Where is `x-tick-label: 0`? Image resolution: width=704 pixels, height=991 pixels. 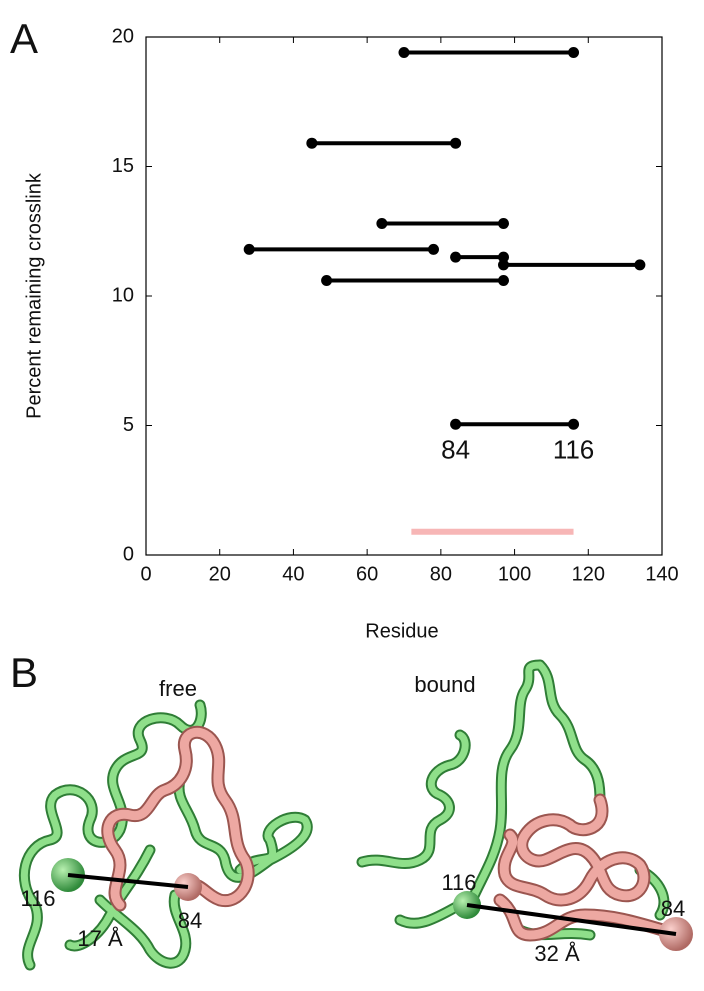 x-tick-label: 0 is located at coordinates (145, 574).